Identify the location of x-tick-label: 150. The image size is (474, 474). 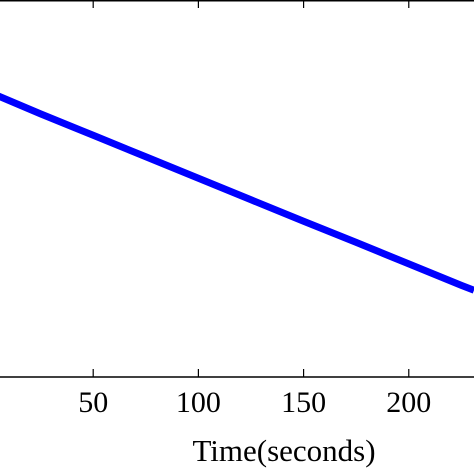
(303, 402).